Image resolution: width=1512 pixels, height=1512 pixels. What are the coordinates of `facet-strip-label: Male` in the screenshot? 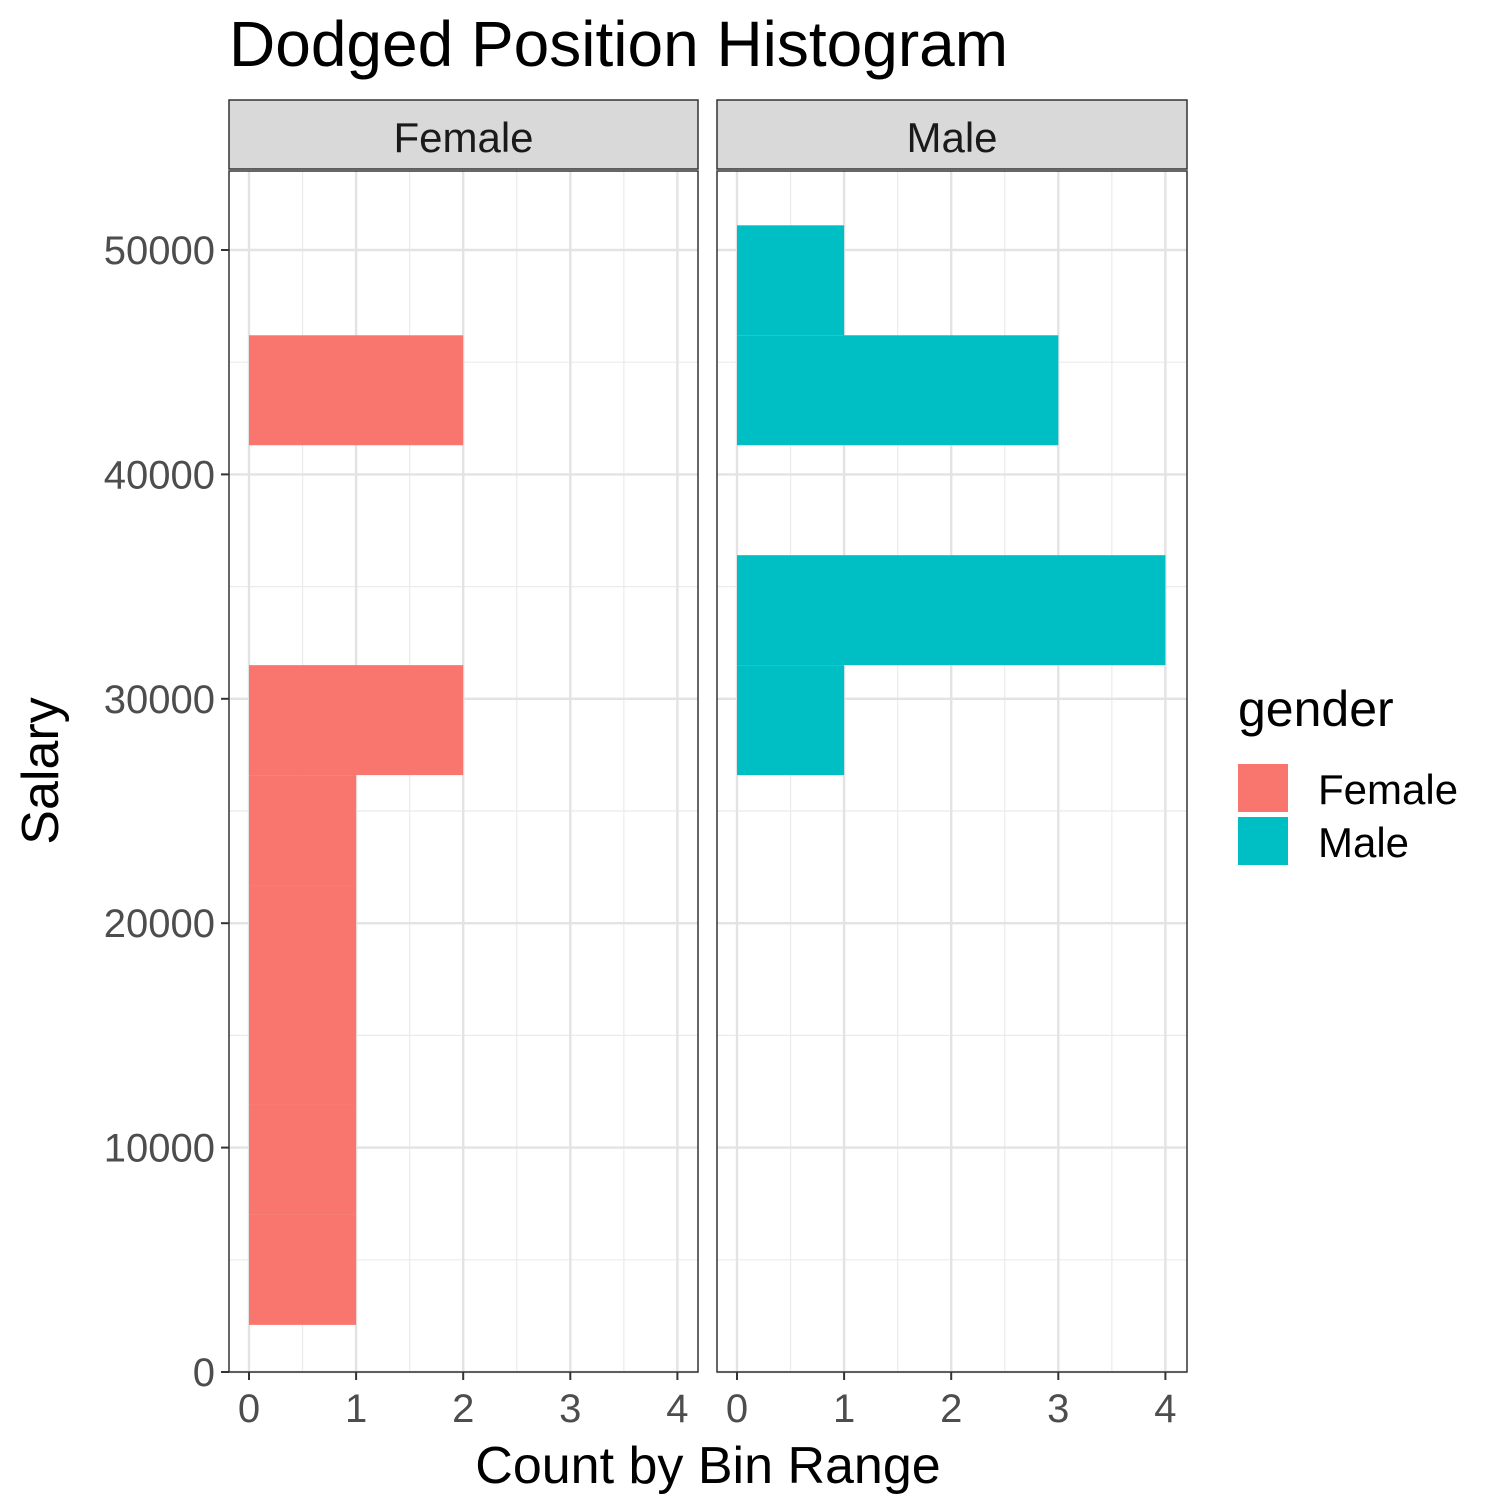 It's located at (951, 137).